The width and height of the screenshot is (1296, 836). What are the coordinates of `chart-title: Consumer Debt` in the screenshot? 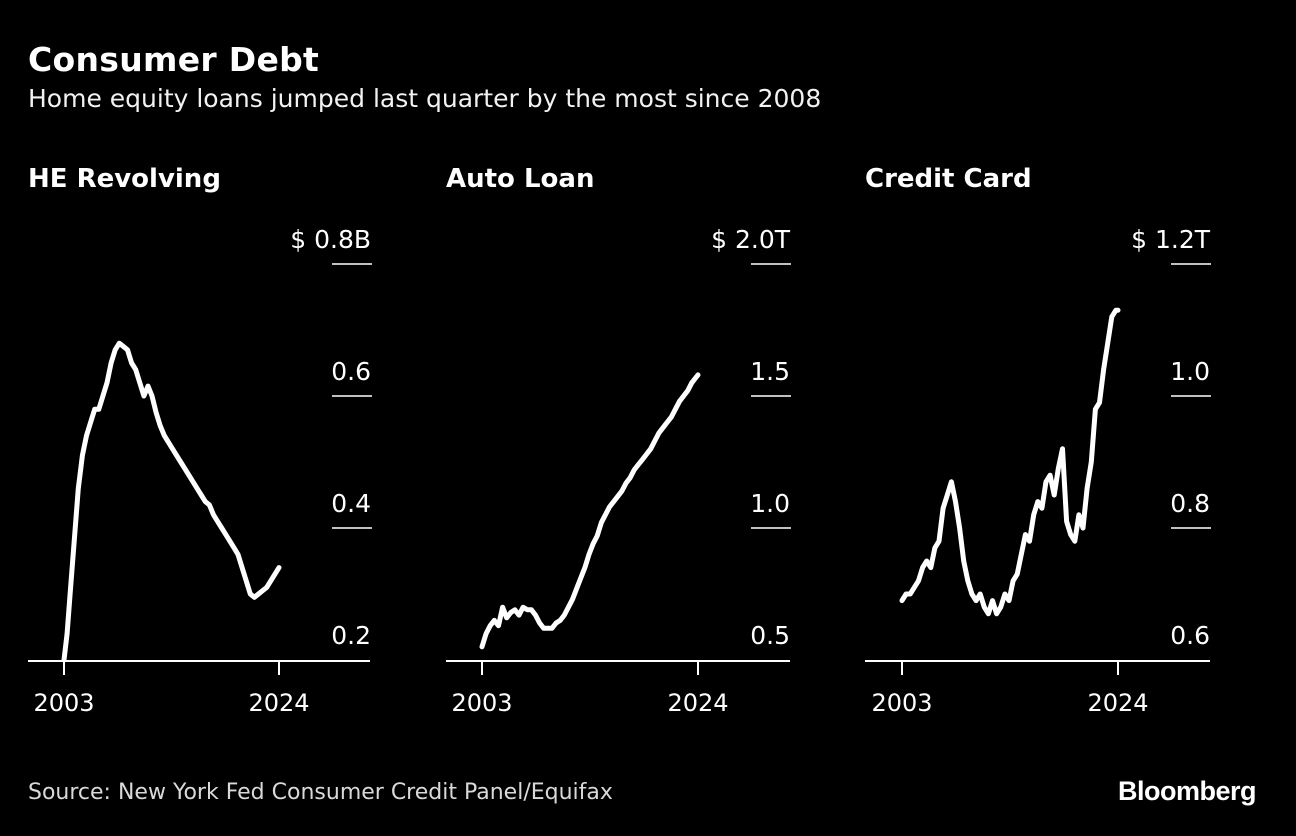 It's located at (174, 59).